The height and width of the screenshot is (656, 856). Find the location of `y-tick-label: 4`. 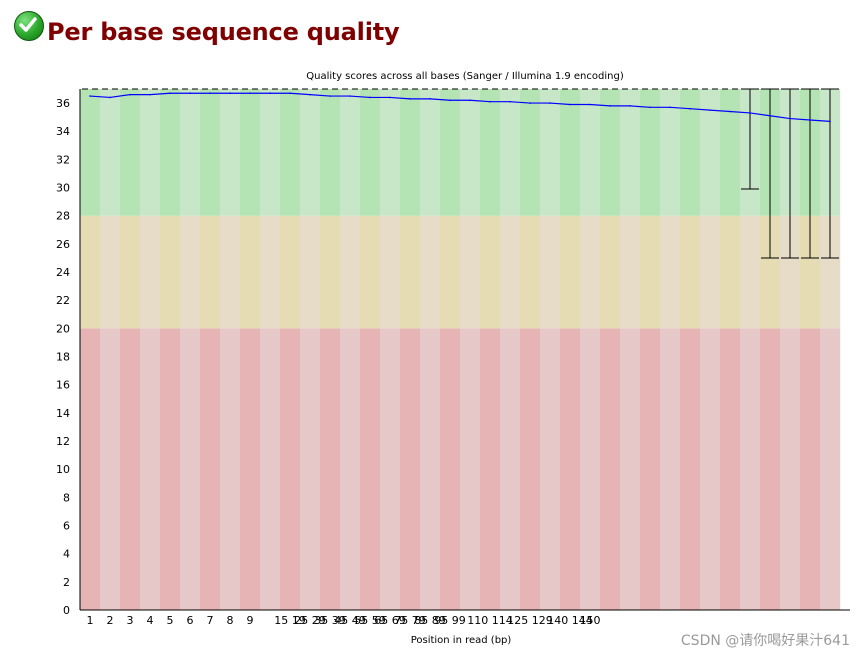

y-tick-label: 4 is located at coordinates (66, 554).